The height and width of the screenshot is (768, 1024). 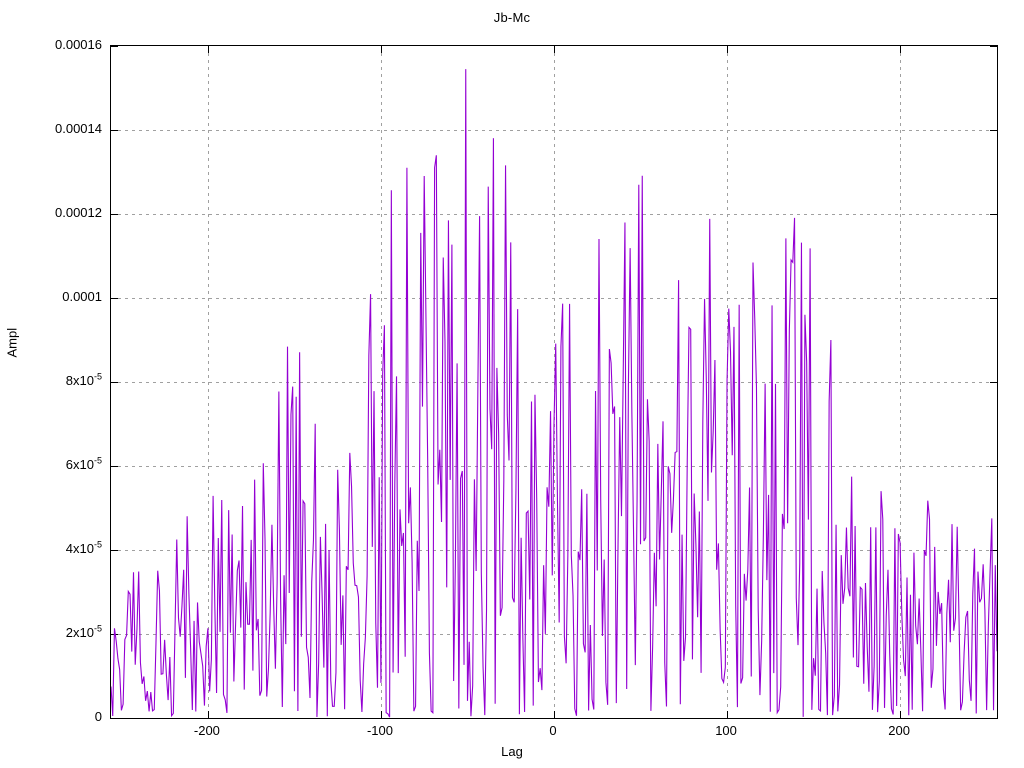 I want to click on x-tick-label: -100, so click(x=379, y=730).